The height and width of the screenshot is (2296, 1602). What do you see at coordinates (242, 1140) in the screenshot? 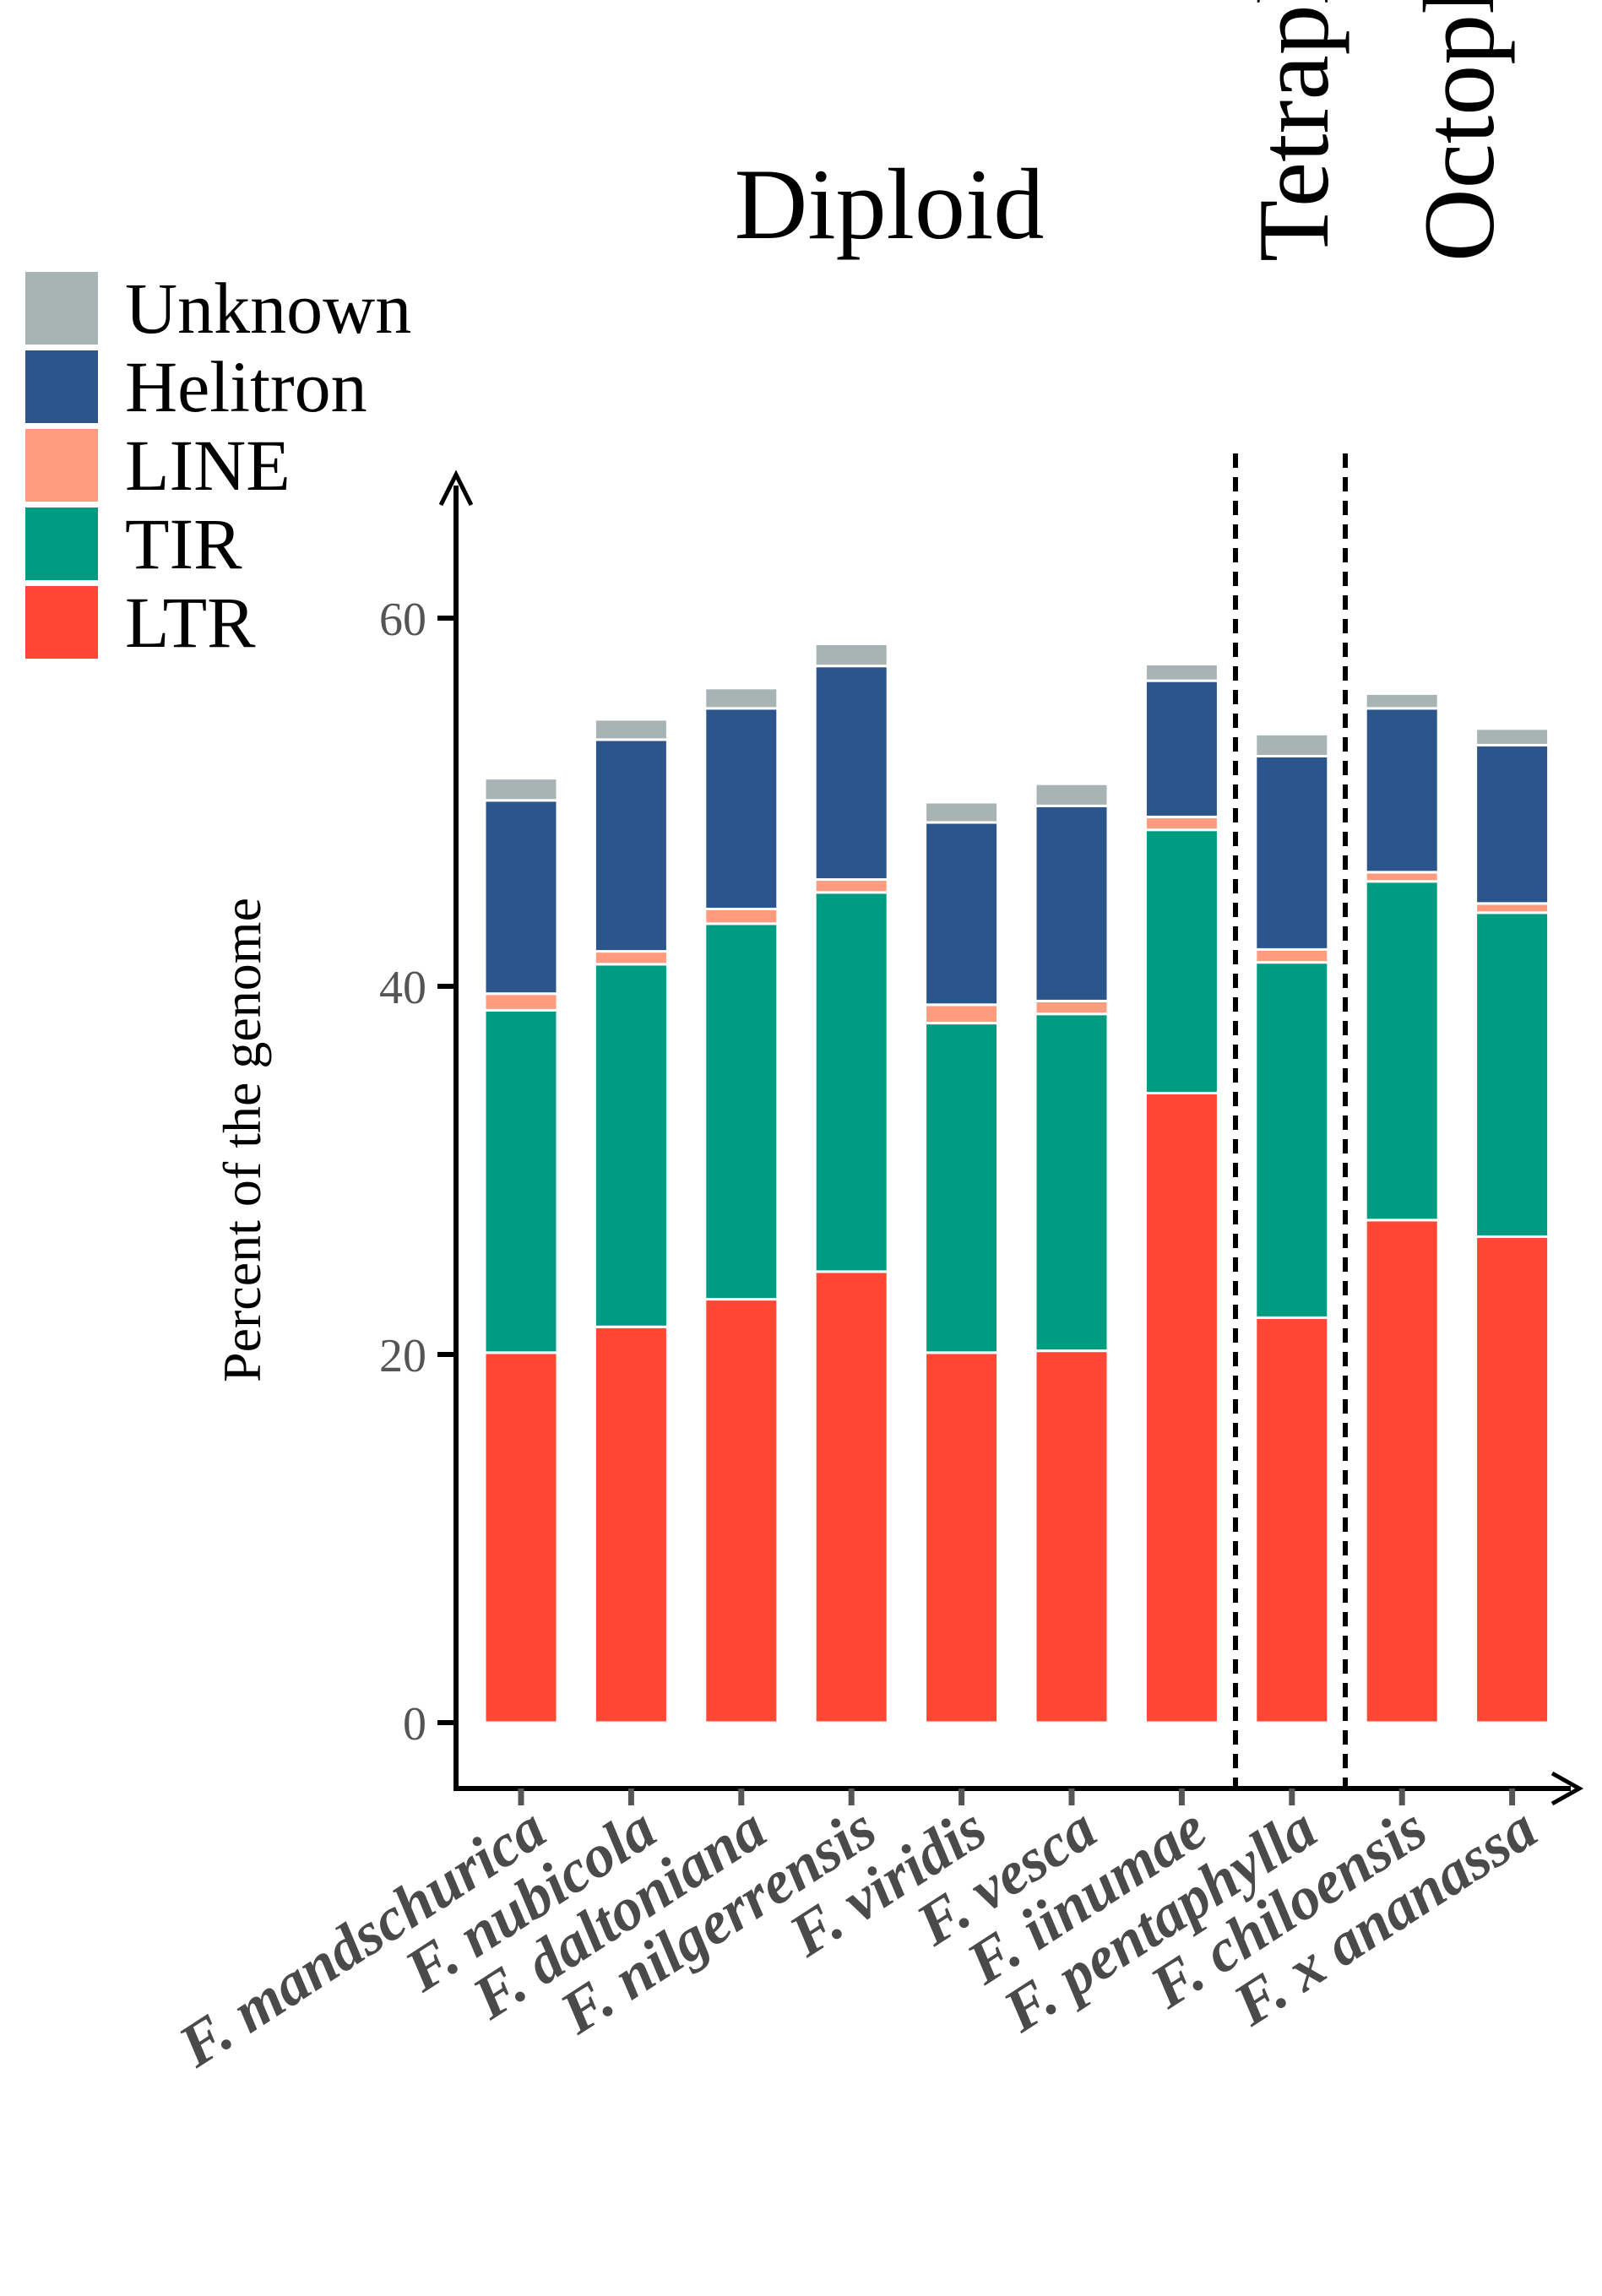
I see `y-axis-title: Percent of the genome` at bounding box center [242, 1140].